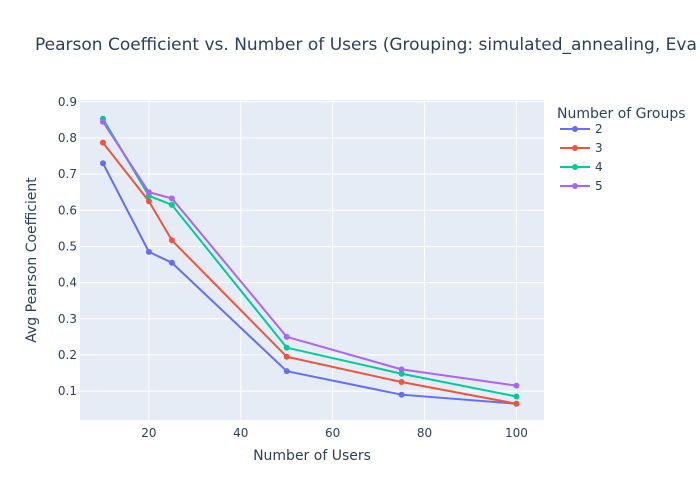 This screenshot has height=504, width=700. What do you see at coordinates (581, 157) in the screenshot?
I see `legend-items: 2 3 4 5` at bounding box center [581, 157].